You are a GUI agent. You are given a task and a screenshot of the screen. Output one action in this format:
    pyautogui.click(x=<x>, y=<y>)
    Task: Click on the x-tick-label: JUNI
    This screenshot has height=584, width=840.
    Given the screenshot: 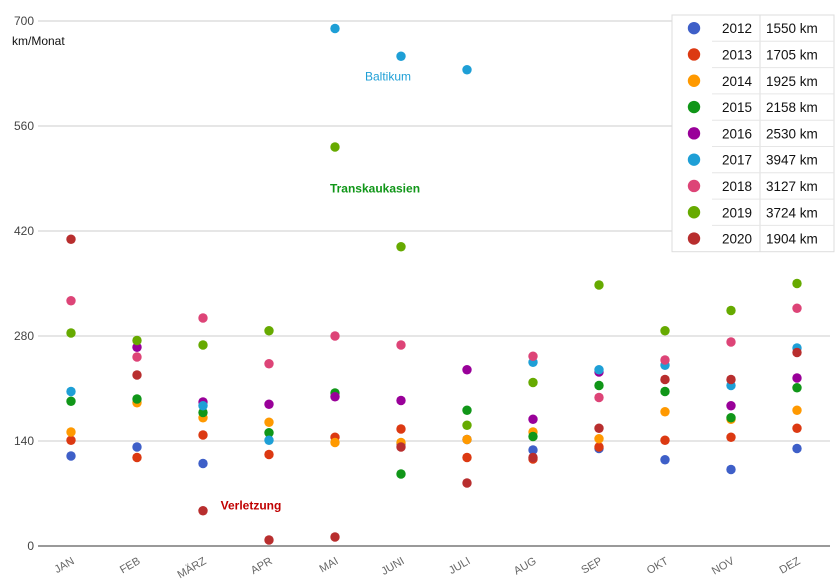 What is the action you would take?
    pyautogui.click(x=392, y=566)
    